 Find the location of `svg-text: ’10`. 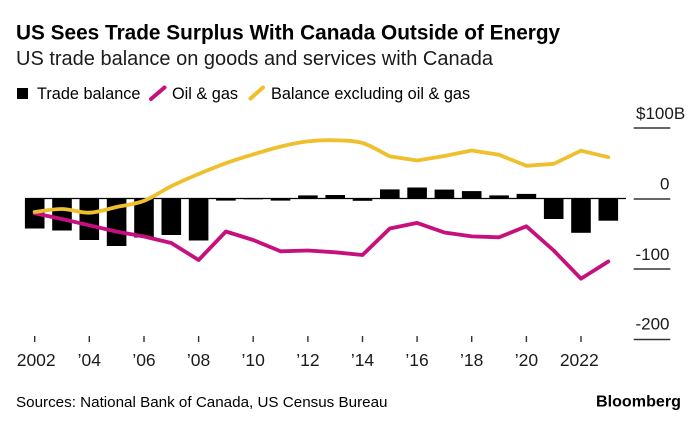

svg-text: ’10 is located at coordinates (254, 360).